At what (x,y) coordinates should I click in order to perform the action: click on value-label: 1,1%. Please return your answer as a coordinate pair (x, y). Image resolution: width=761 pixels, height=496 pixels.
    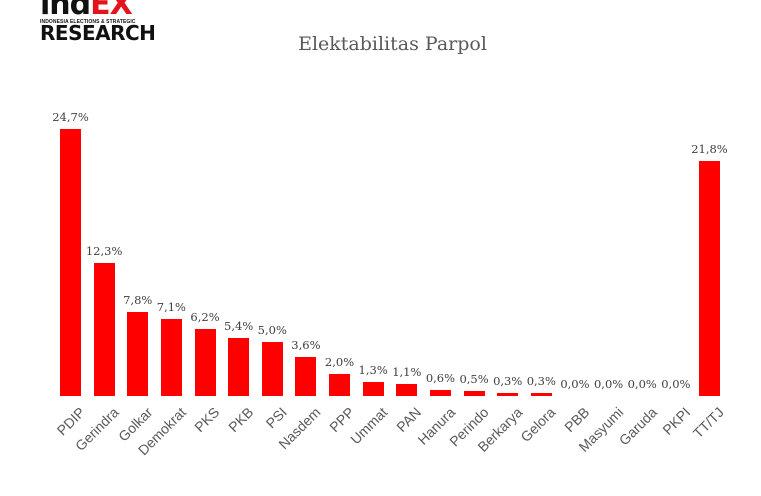
    Looking at the image, I should click on (407, 372).